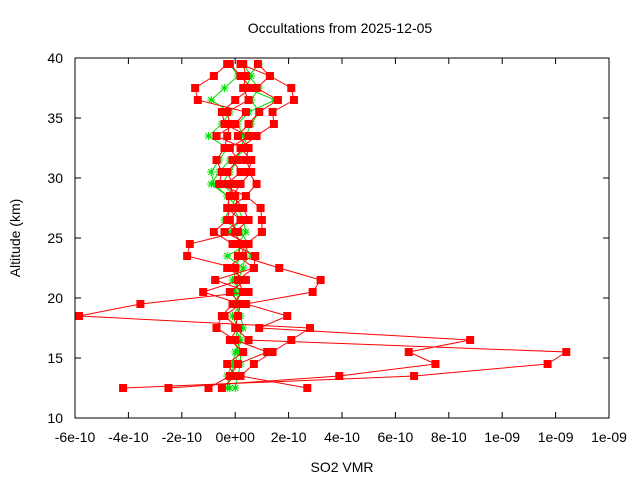 The width and height of the screenshot is (640, 480). I want to click on y-tick-label: 15, so click(55, 358).